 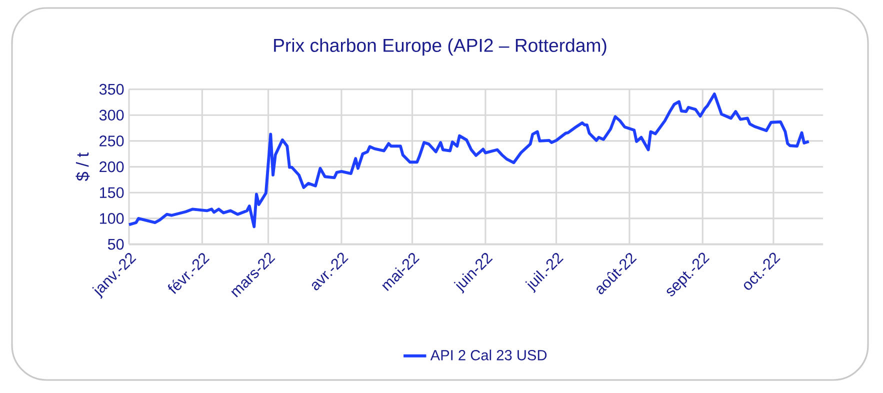 What do you see at coordinates (116, 244) in the screenshot?
I see `y-tick-label: 50` at bounding box center [116, 244].